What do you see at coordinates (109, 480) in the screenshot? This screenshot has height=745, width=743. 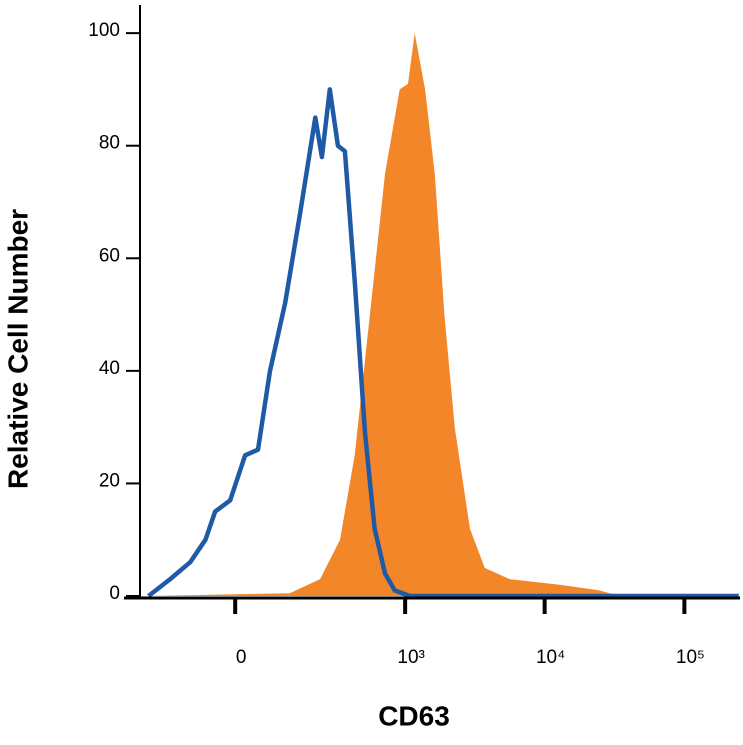 I see `y-tick-label: 20` at bounding box center [109, 480].